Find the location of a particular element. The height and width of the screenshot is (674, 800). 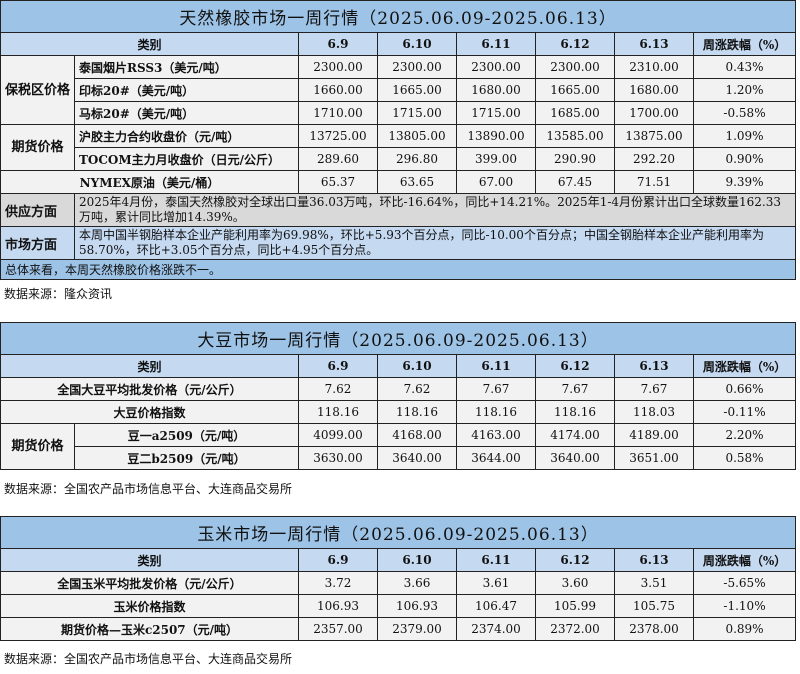

change-cell: 1.09% is located at coordinates (744, 136).